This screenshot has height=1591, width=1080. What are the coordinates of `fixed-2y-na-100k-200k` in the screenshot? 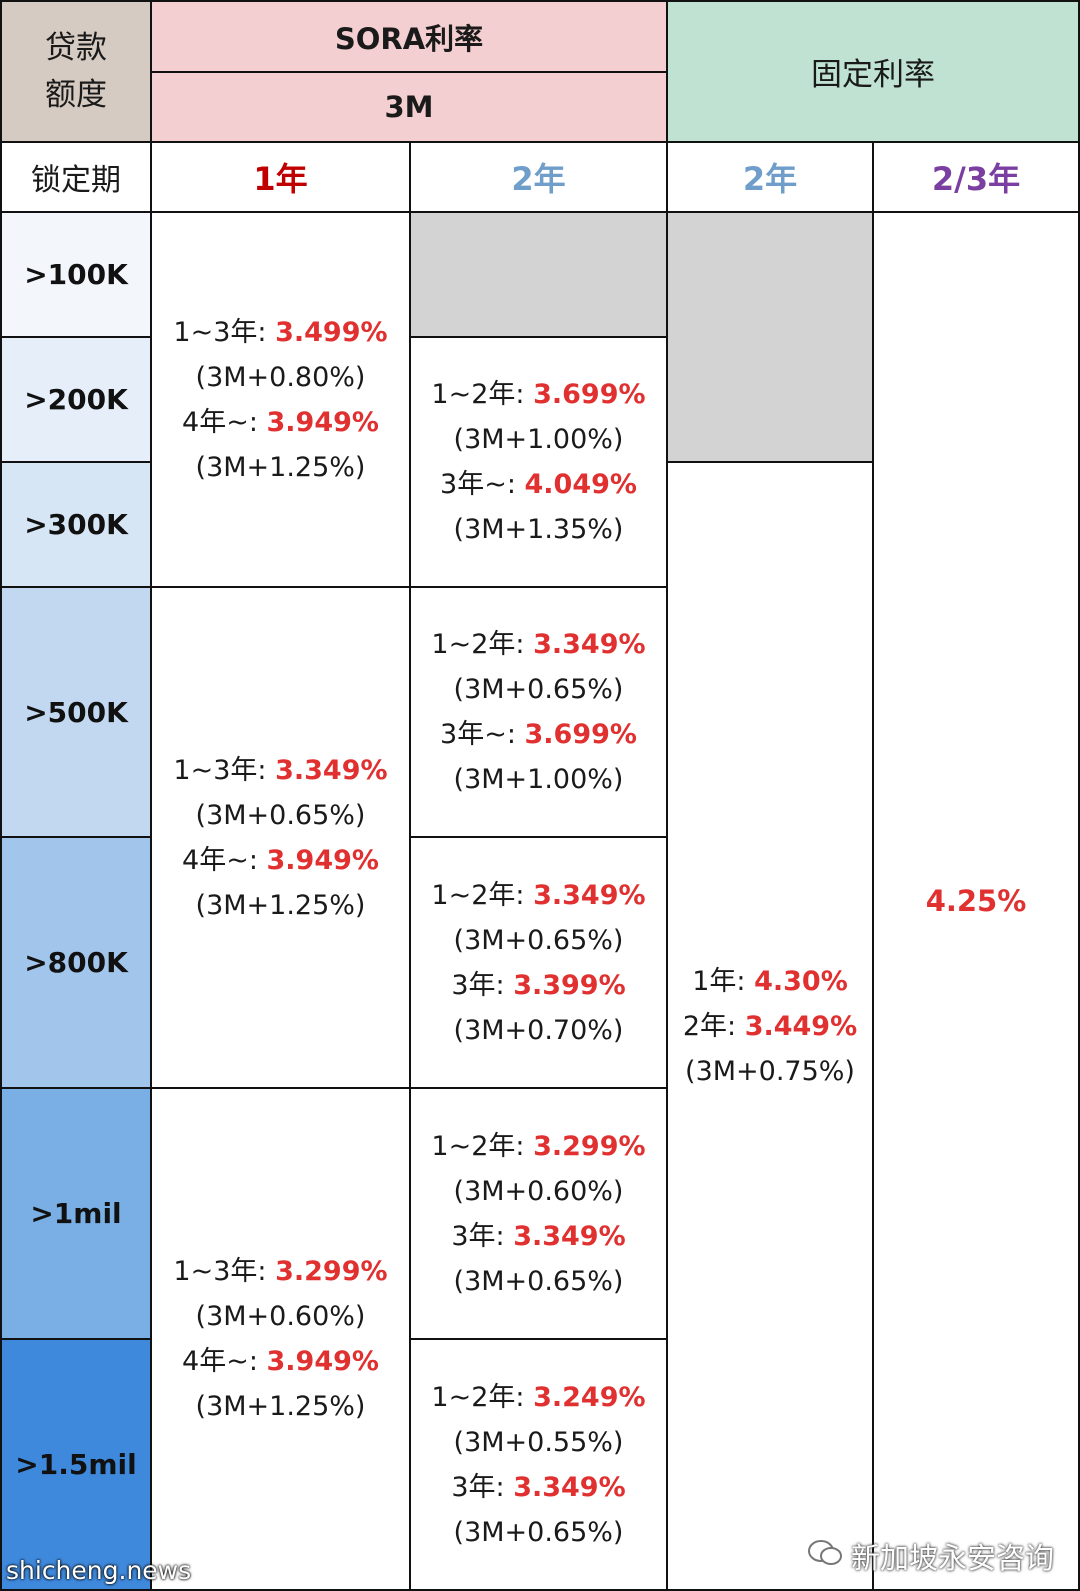 It's located at (770, 337).